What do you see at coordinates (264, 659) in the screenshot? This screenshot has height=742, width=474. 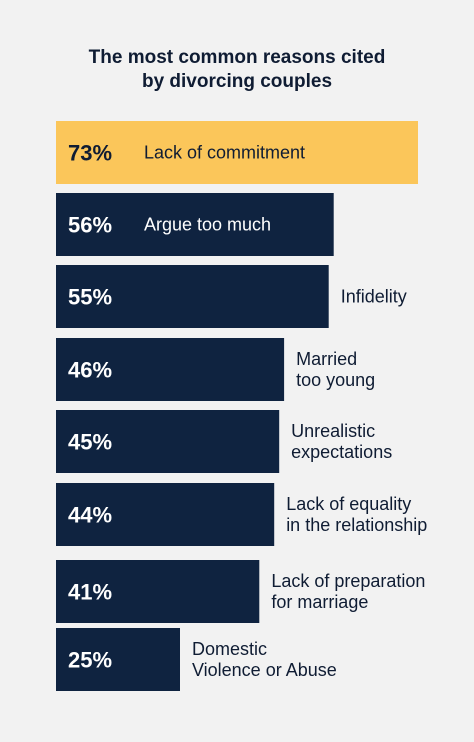 I see `category-label-8: Domestic Violence or Abuse` at bounding box center [264, 659].